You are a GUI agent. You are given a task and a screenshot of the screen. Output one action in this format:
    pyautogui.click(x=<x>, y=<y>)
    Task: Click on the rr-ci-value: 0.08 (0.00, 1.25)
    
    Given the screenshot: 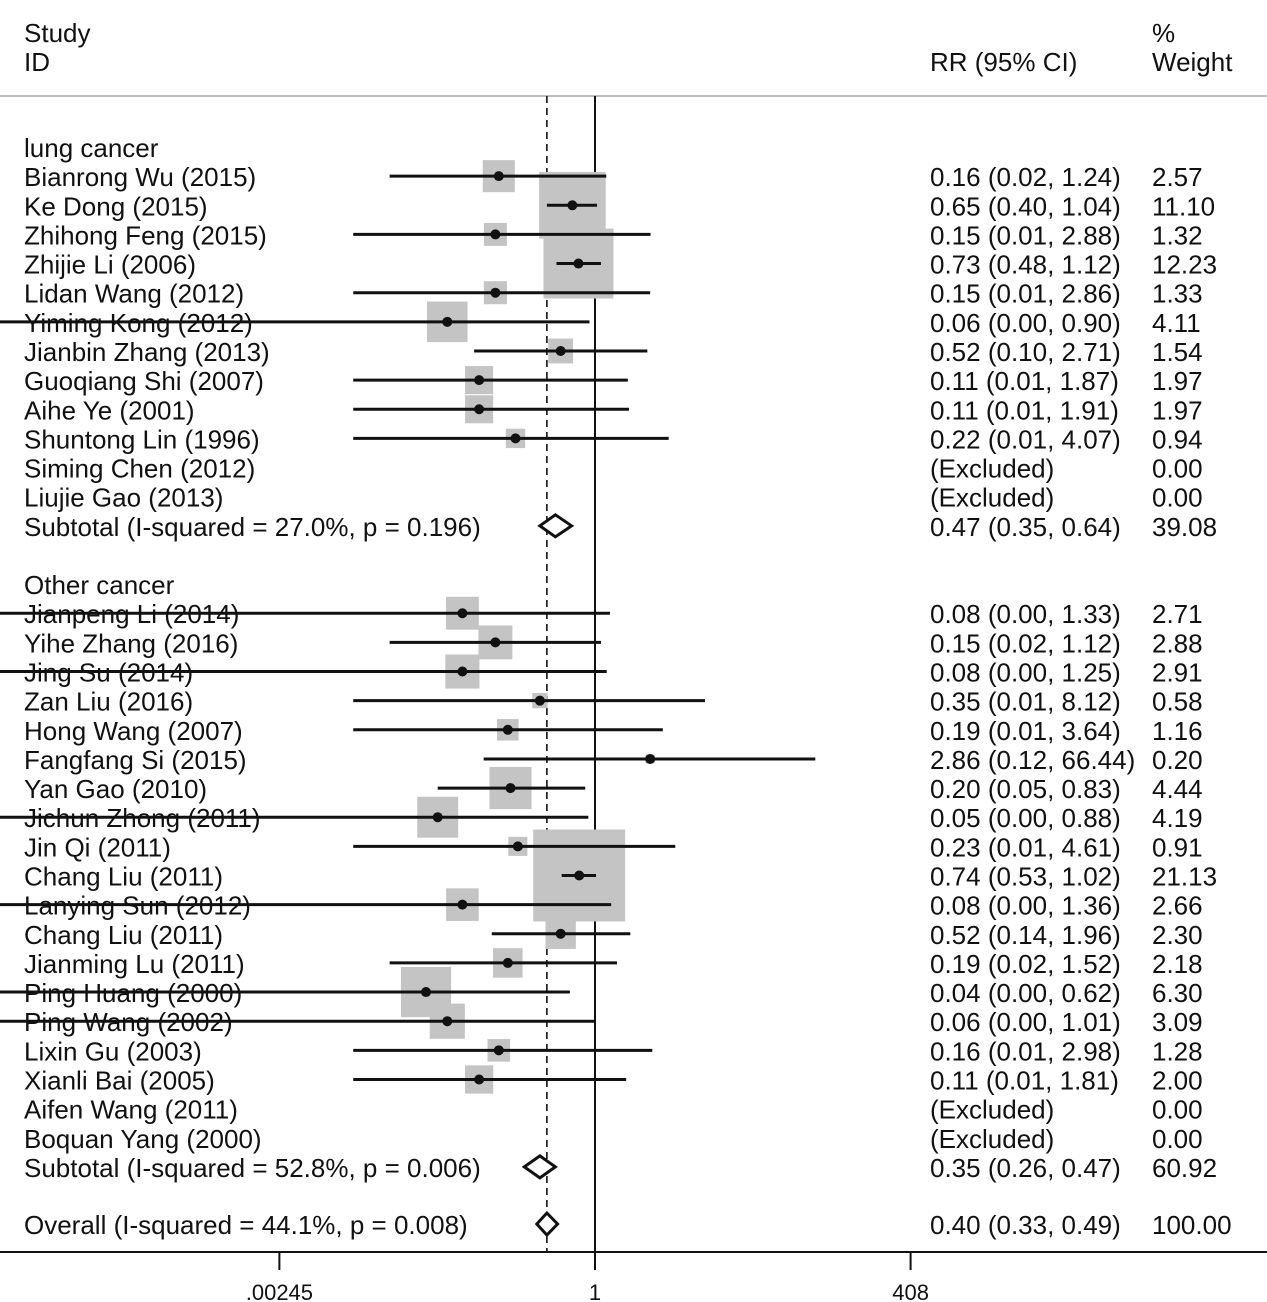 What is the action you would take?
    pyautogui.click(x=1025, y=673)
    